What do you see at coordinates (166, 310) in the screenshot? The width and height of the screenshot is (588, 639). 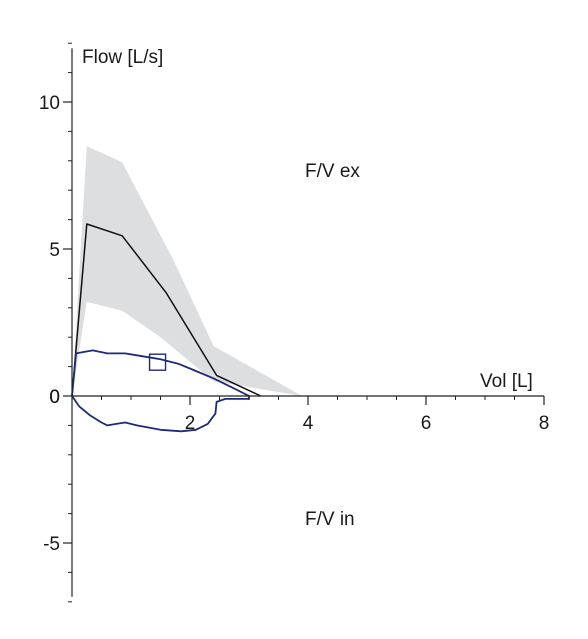 I see `predicted-flow-line` at bounding box center [166, 310].